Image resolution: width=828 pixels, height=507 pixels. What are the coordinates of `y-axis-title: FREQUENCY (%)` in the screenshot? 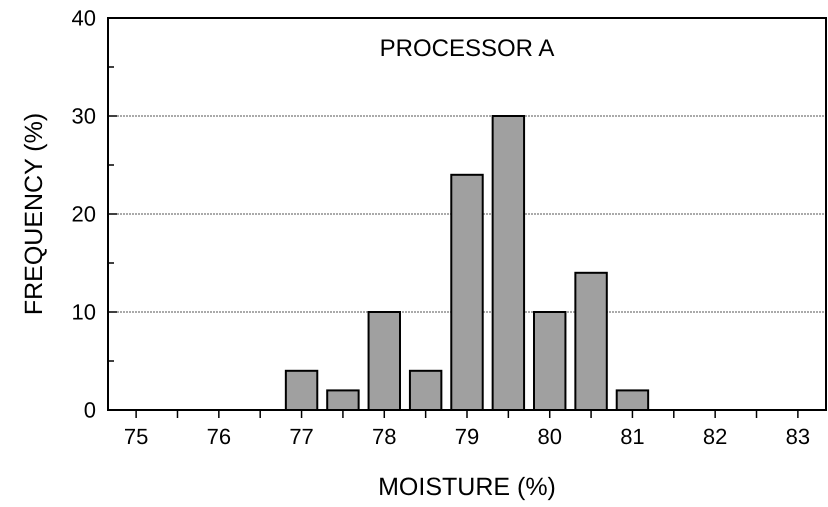 It's located at (34, 214).